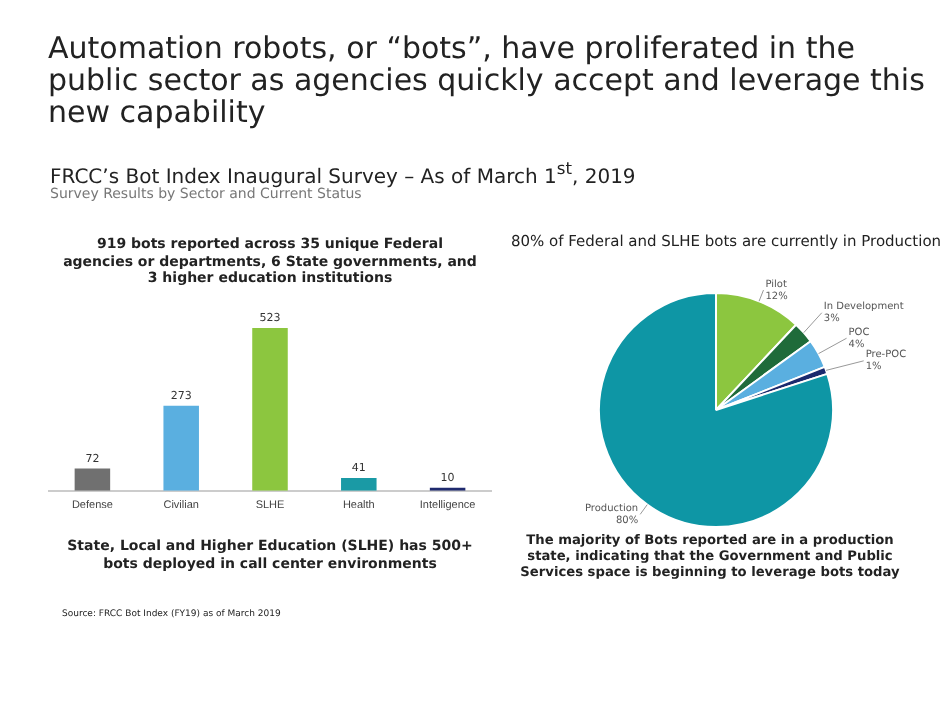  What do you see at coordinates (487, 80) in the screenshot?
I see `chart-title: Automation robots, or “bots”, have proliferated in the public sector as agencies quickly accept and leverage this new capability` at bounding box center [487, 80].